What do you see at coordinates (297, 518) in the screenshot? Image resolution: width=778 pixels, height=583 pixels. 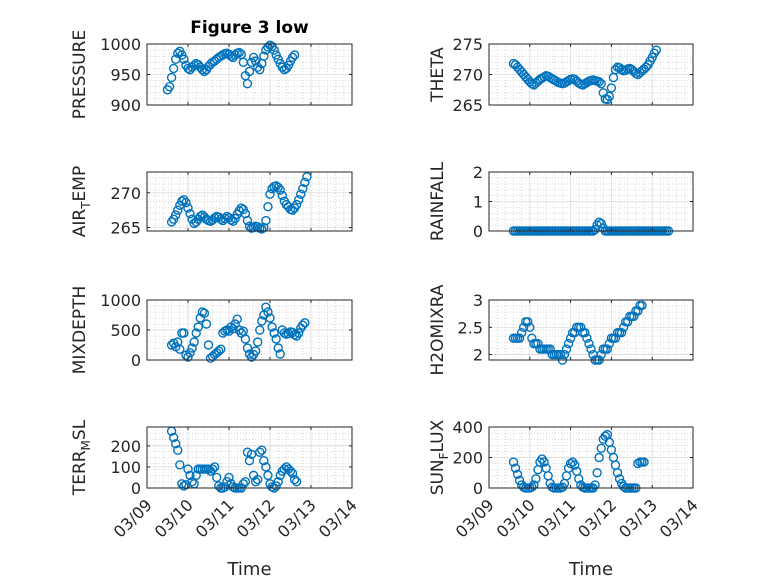 I see `x-tick-label: 03/13` at bounding box center [297, 518].